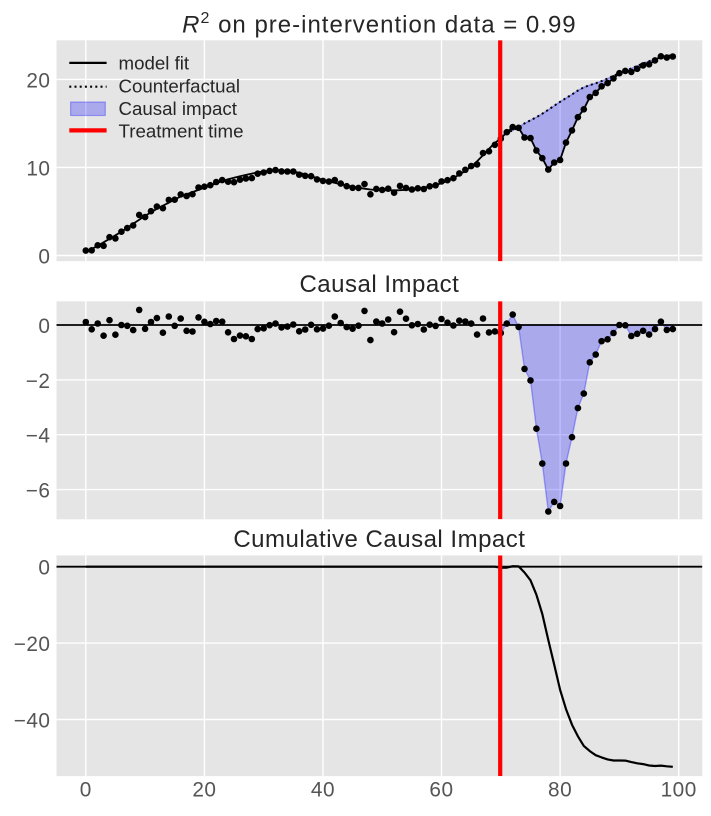 The image size is (711, 816). I want to click on svg-text: 60, so click(441, 790).